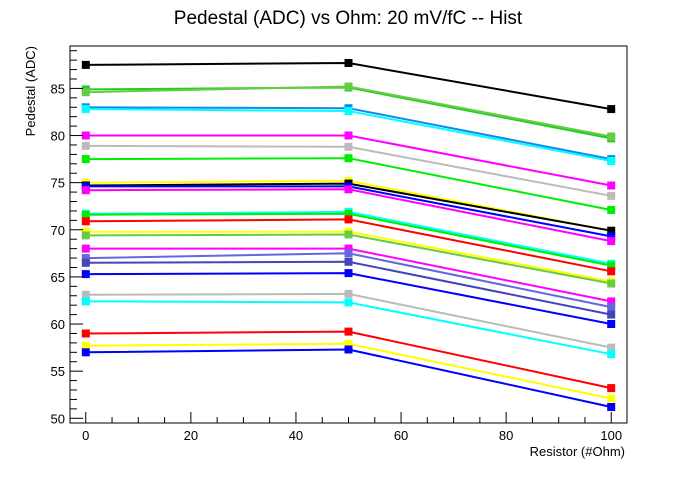 This screenshot has height=477, width=696. What do you see at coordinates (67, 238) in the screenshot?
I see `y-axis: 50 55 60 65 70 75 80 85` at bounding box center [67, 238].